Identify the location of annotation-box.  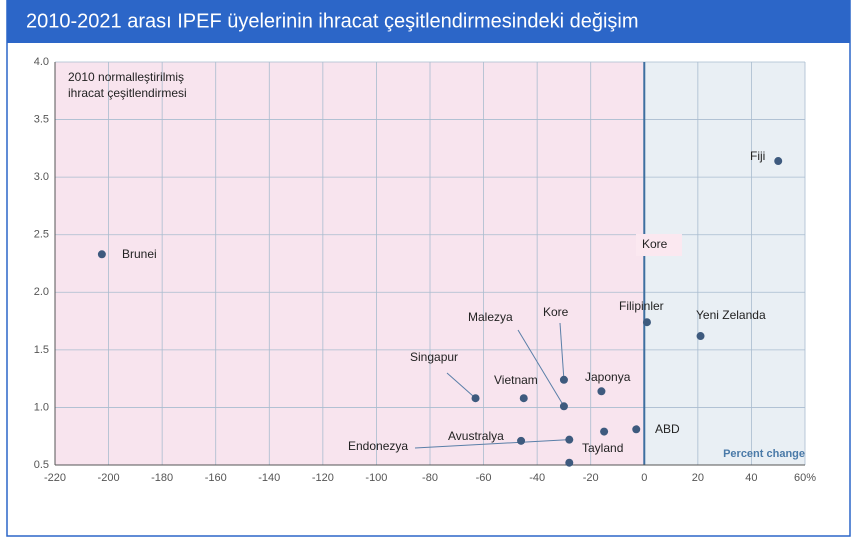
(659, 245).